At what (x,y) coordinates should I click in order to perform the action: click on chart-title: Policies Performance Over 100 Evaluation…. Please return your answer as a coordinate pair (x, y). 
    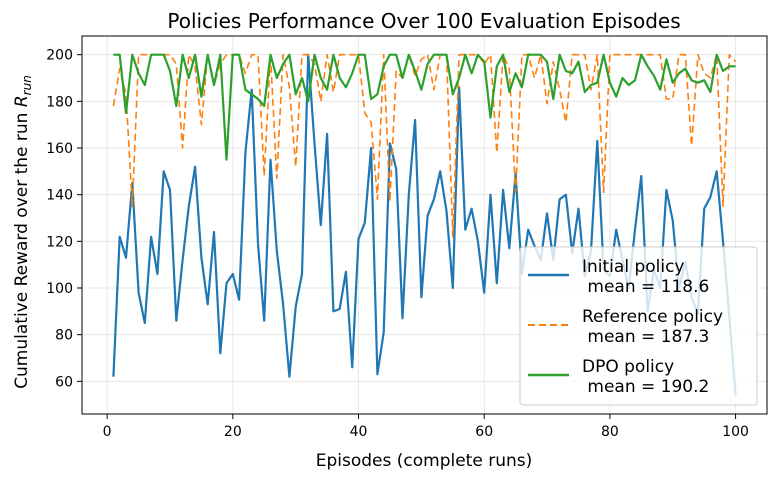
    Looking at the image, I should click on (423, 21).